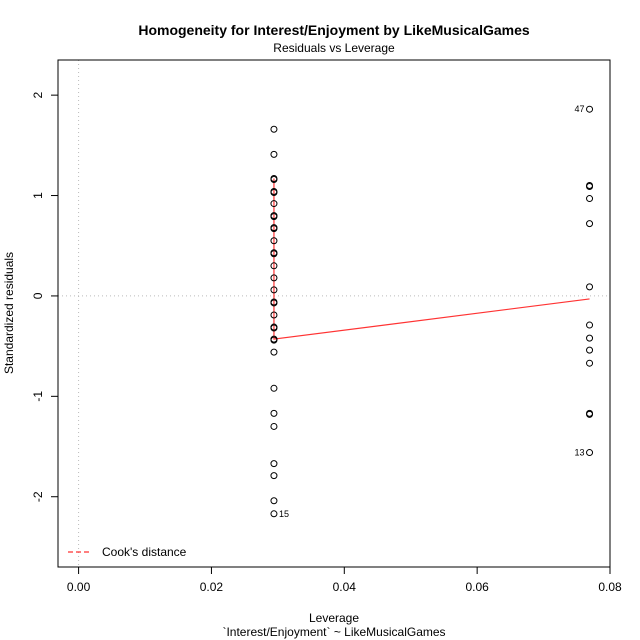  What do you see at coordinates (38, 295) in the screenshot?
I see `y-tick-label: 0` at bounding box center [38, 295].